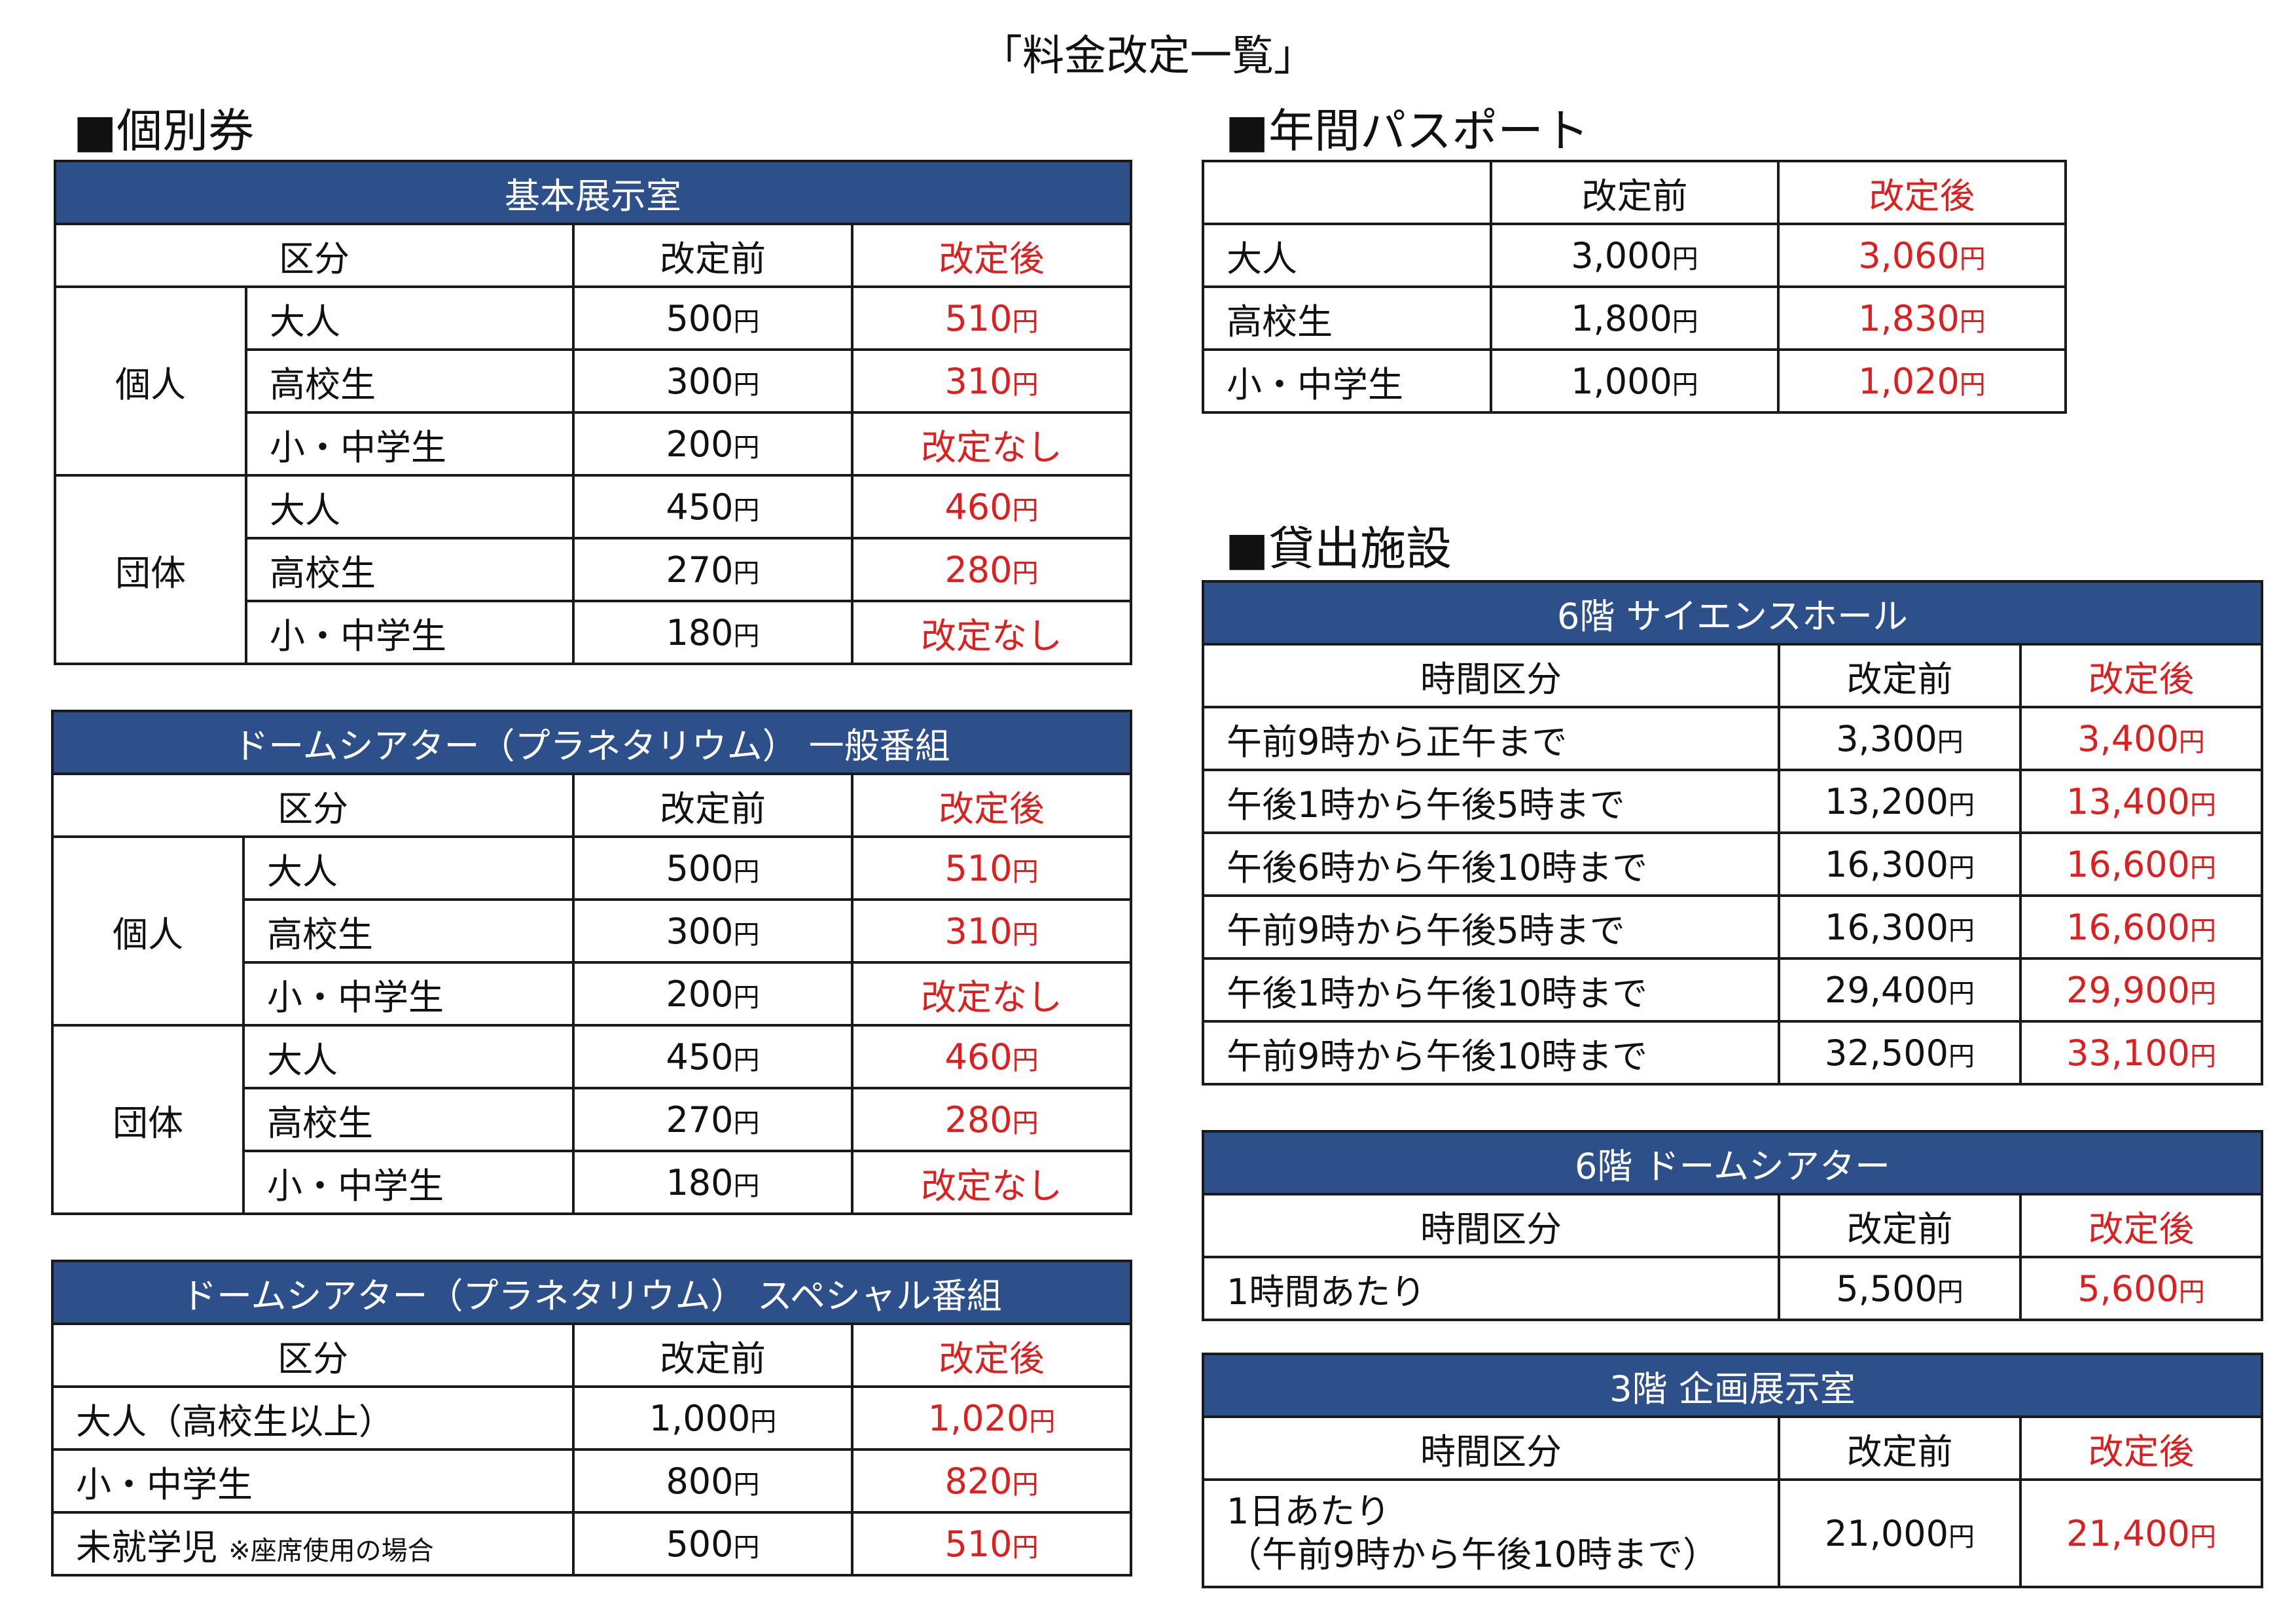 Image resolution: width=2296 pixels, height=1623 pixels. I want to click on row-label: 午後1時から午後5時まで, so click(1491, 801).